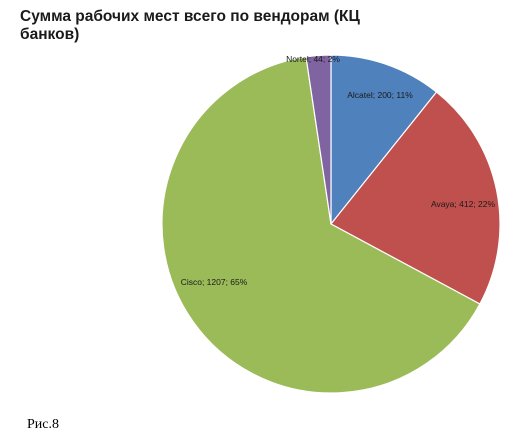 The width and height of the screenshot is (515, 444). What do you see at coordinates (463, 204) in the screenshot?
I see `data-label-avaya: Avaya; 412; 22%` at bounding box center [463, 204].